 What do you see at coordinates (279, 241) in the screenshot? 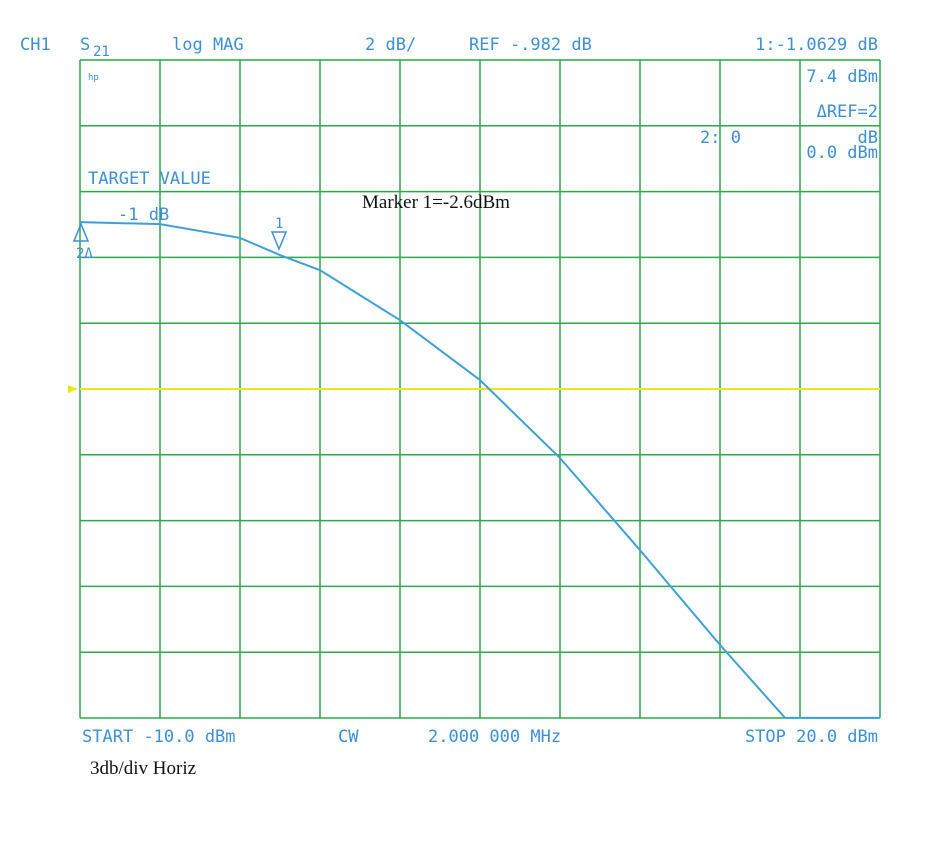
I see `marker1-symbol` at bounding box center [279, 241].